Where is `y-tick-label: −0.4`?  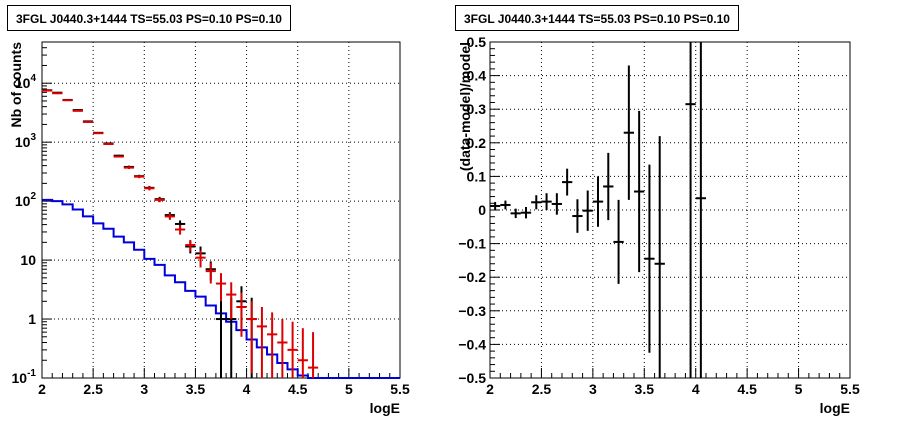 y-tick-label: −0.4 is located at coordinates (472, 344).